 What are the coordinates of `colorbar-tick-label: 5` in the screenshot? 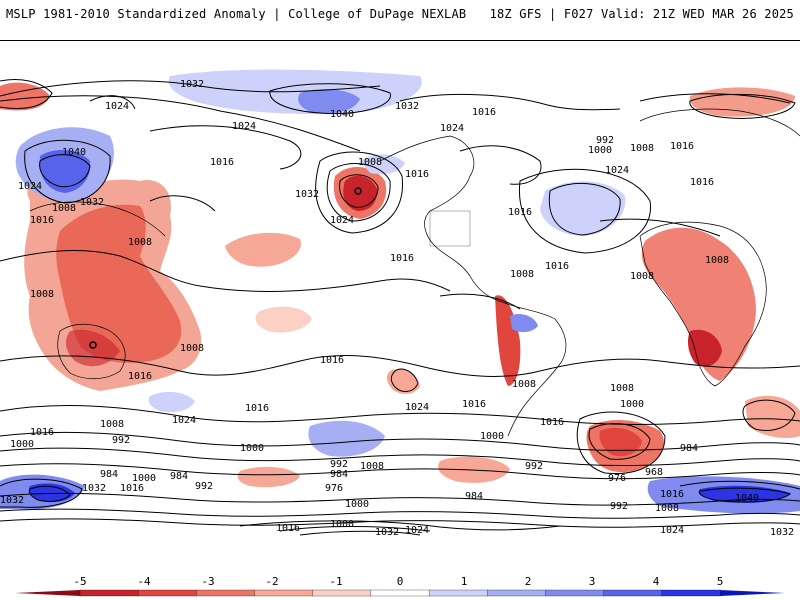 It's located at (720, 581).